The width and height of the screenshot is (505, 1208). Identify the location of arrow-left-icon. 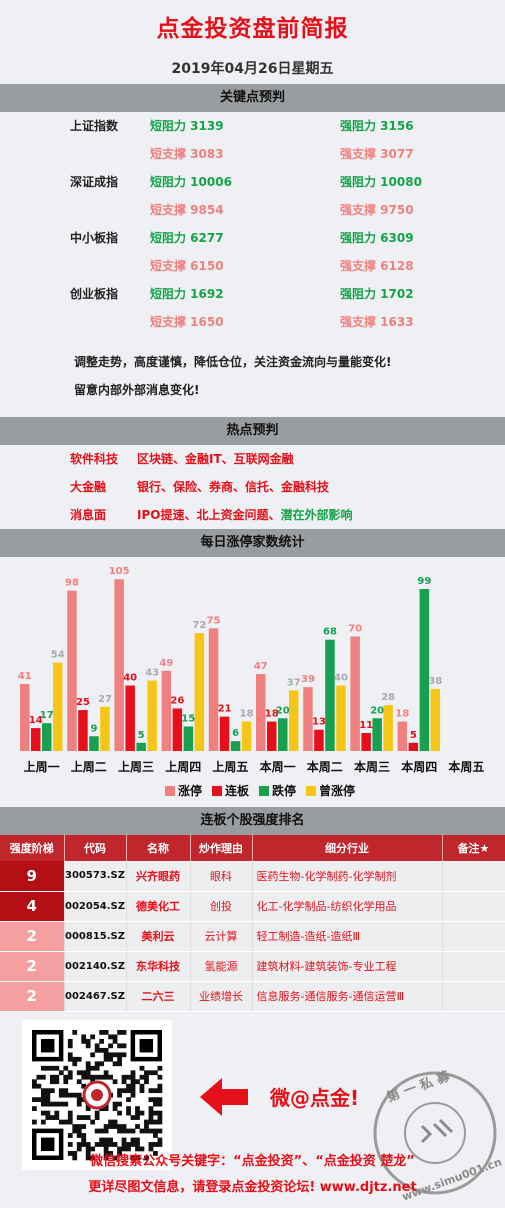
(224, 1096).